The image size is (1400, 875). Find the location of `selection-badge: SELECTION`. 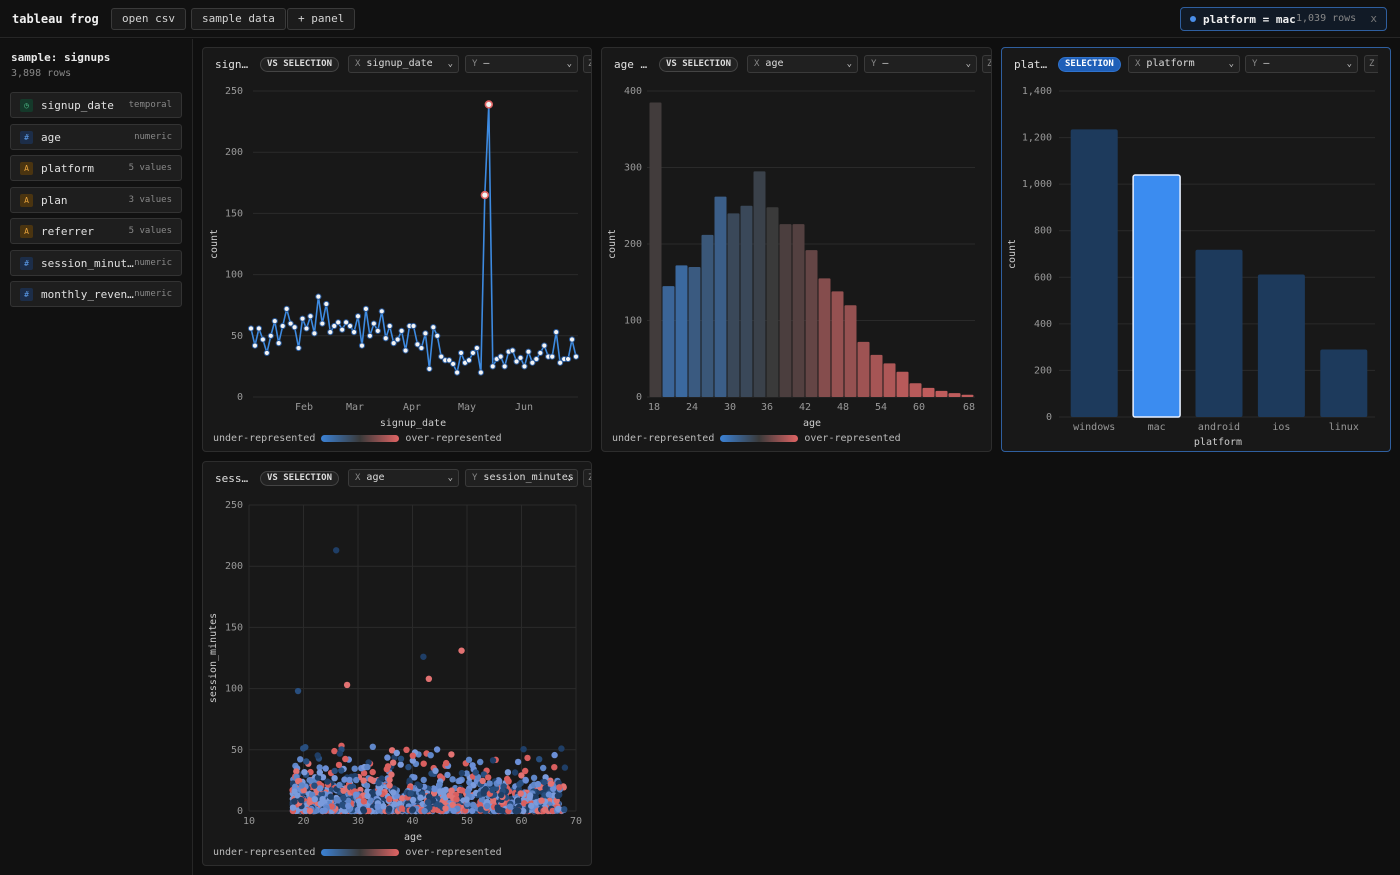

selection-badge: SELECTION is located at coordinates (1089, 64).